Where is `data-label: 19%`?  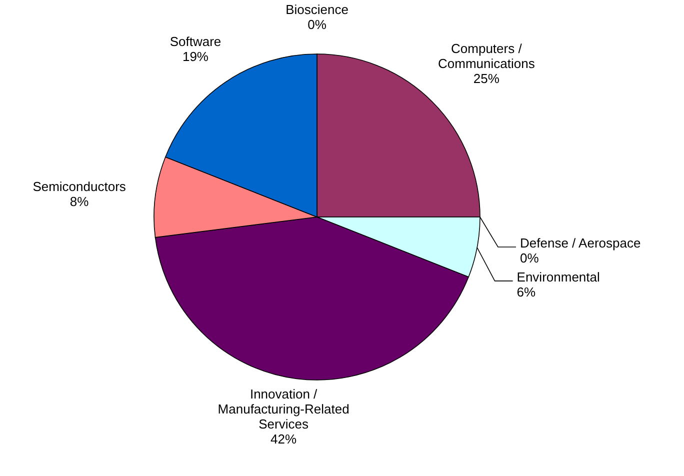
data-label: 19% is located at coordinates (195, 56).